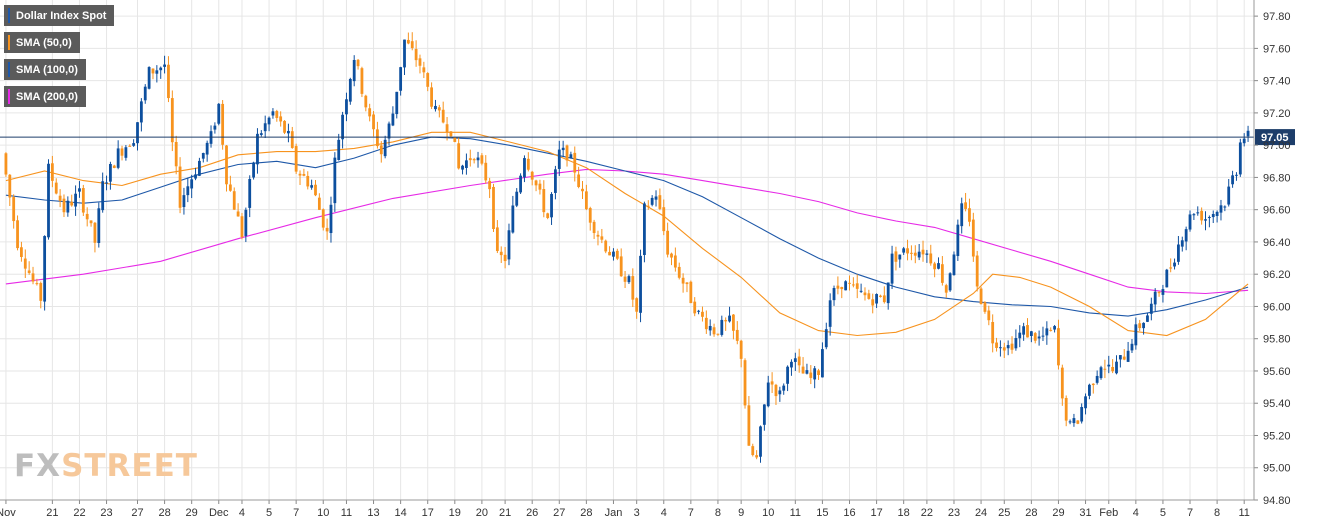 This screenshot has width=1326, height=530. What do you see at coordinates (876, 513) in the screenshot?
I see `x-tick-label: 17` at bounding box center [876, 513].